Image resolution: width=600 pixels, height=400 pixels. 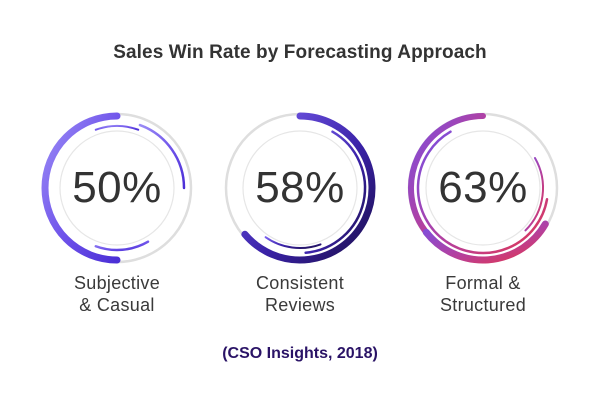 I want to click on gauge-2-arc-a, so click(x=482, y=192).